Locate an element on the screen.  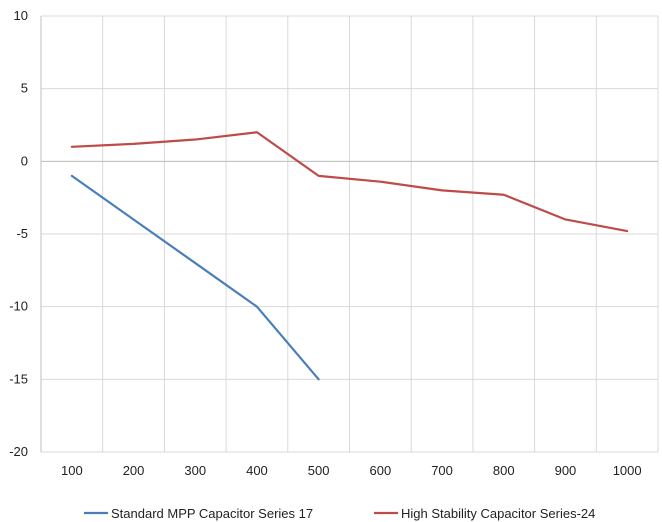
y-tick-label: -20 is located at coordinates (18, 451).